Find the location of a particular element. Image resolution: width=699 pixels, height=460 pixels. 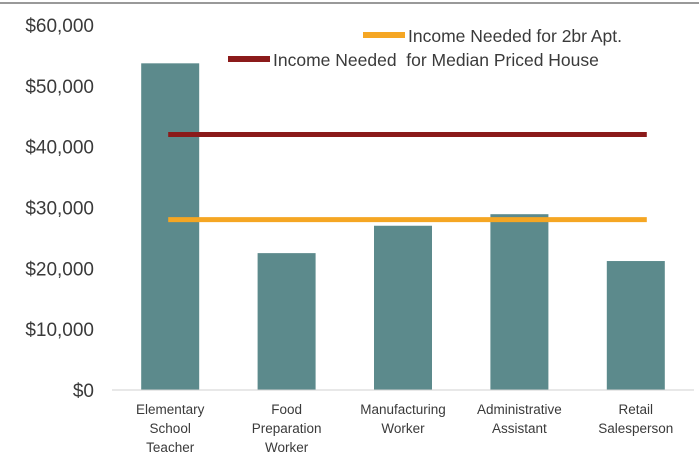

x-tick-label: Elementary is located at coordinates (170, 409).